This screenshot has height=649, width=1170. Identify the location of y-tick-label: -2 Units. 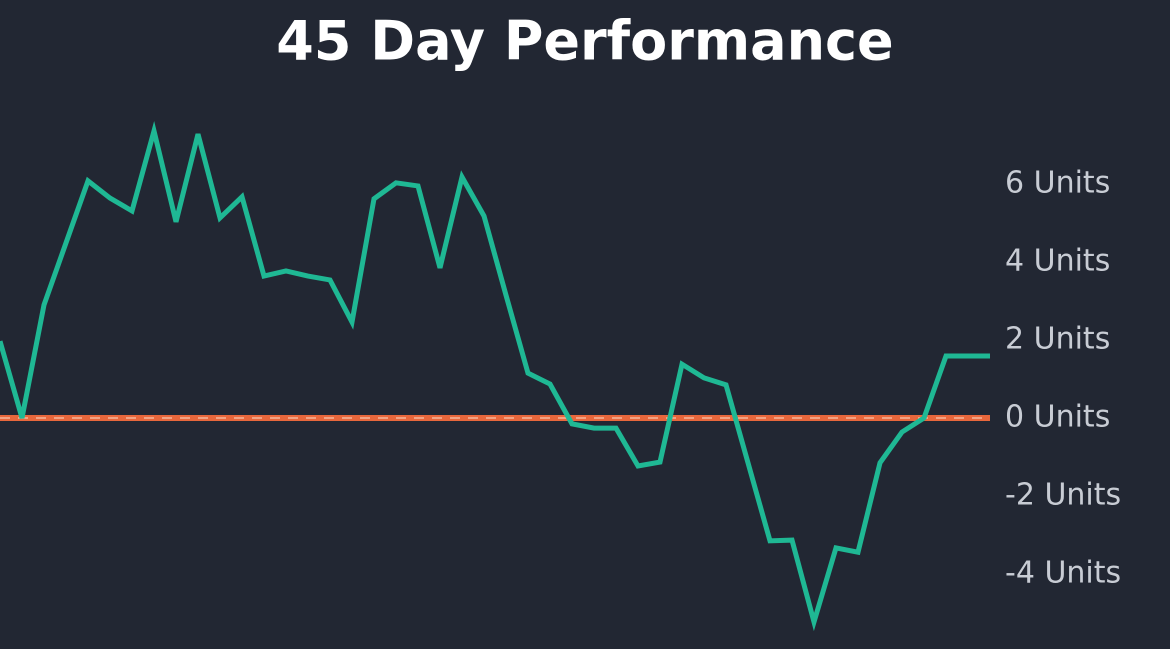
(1063, 495).